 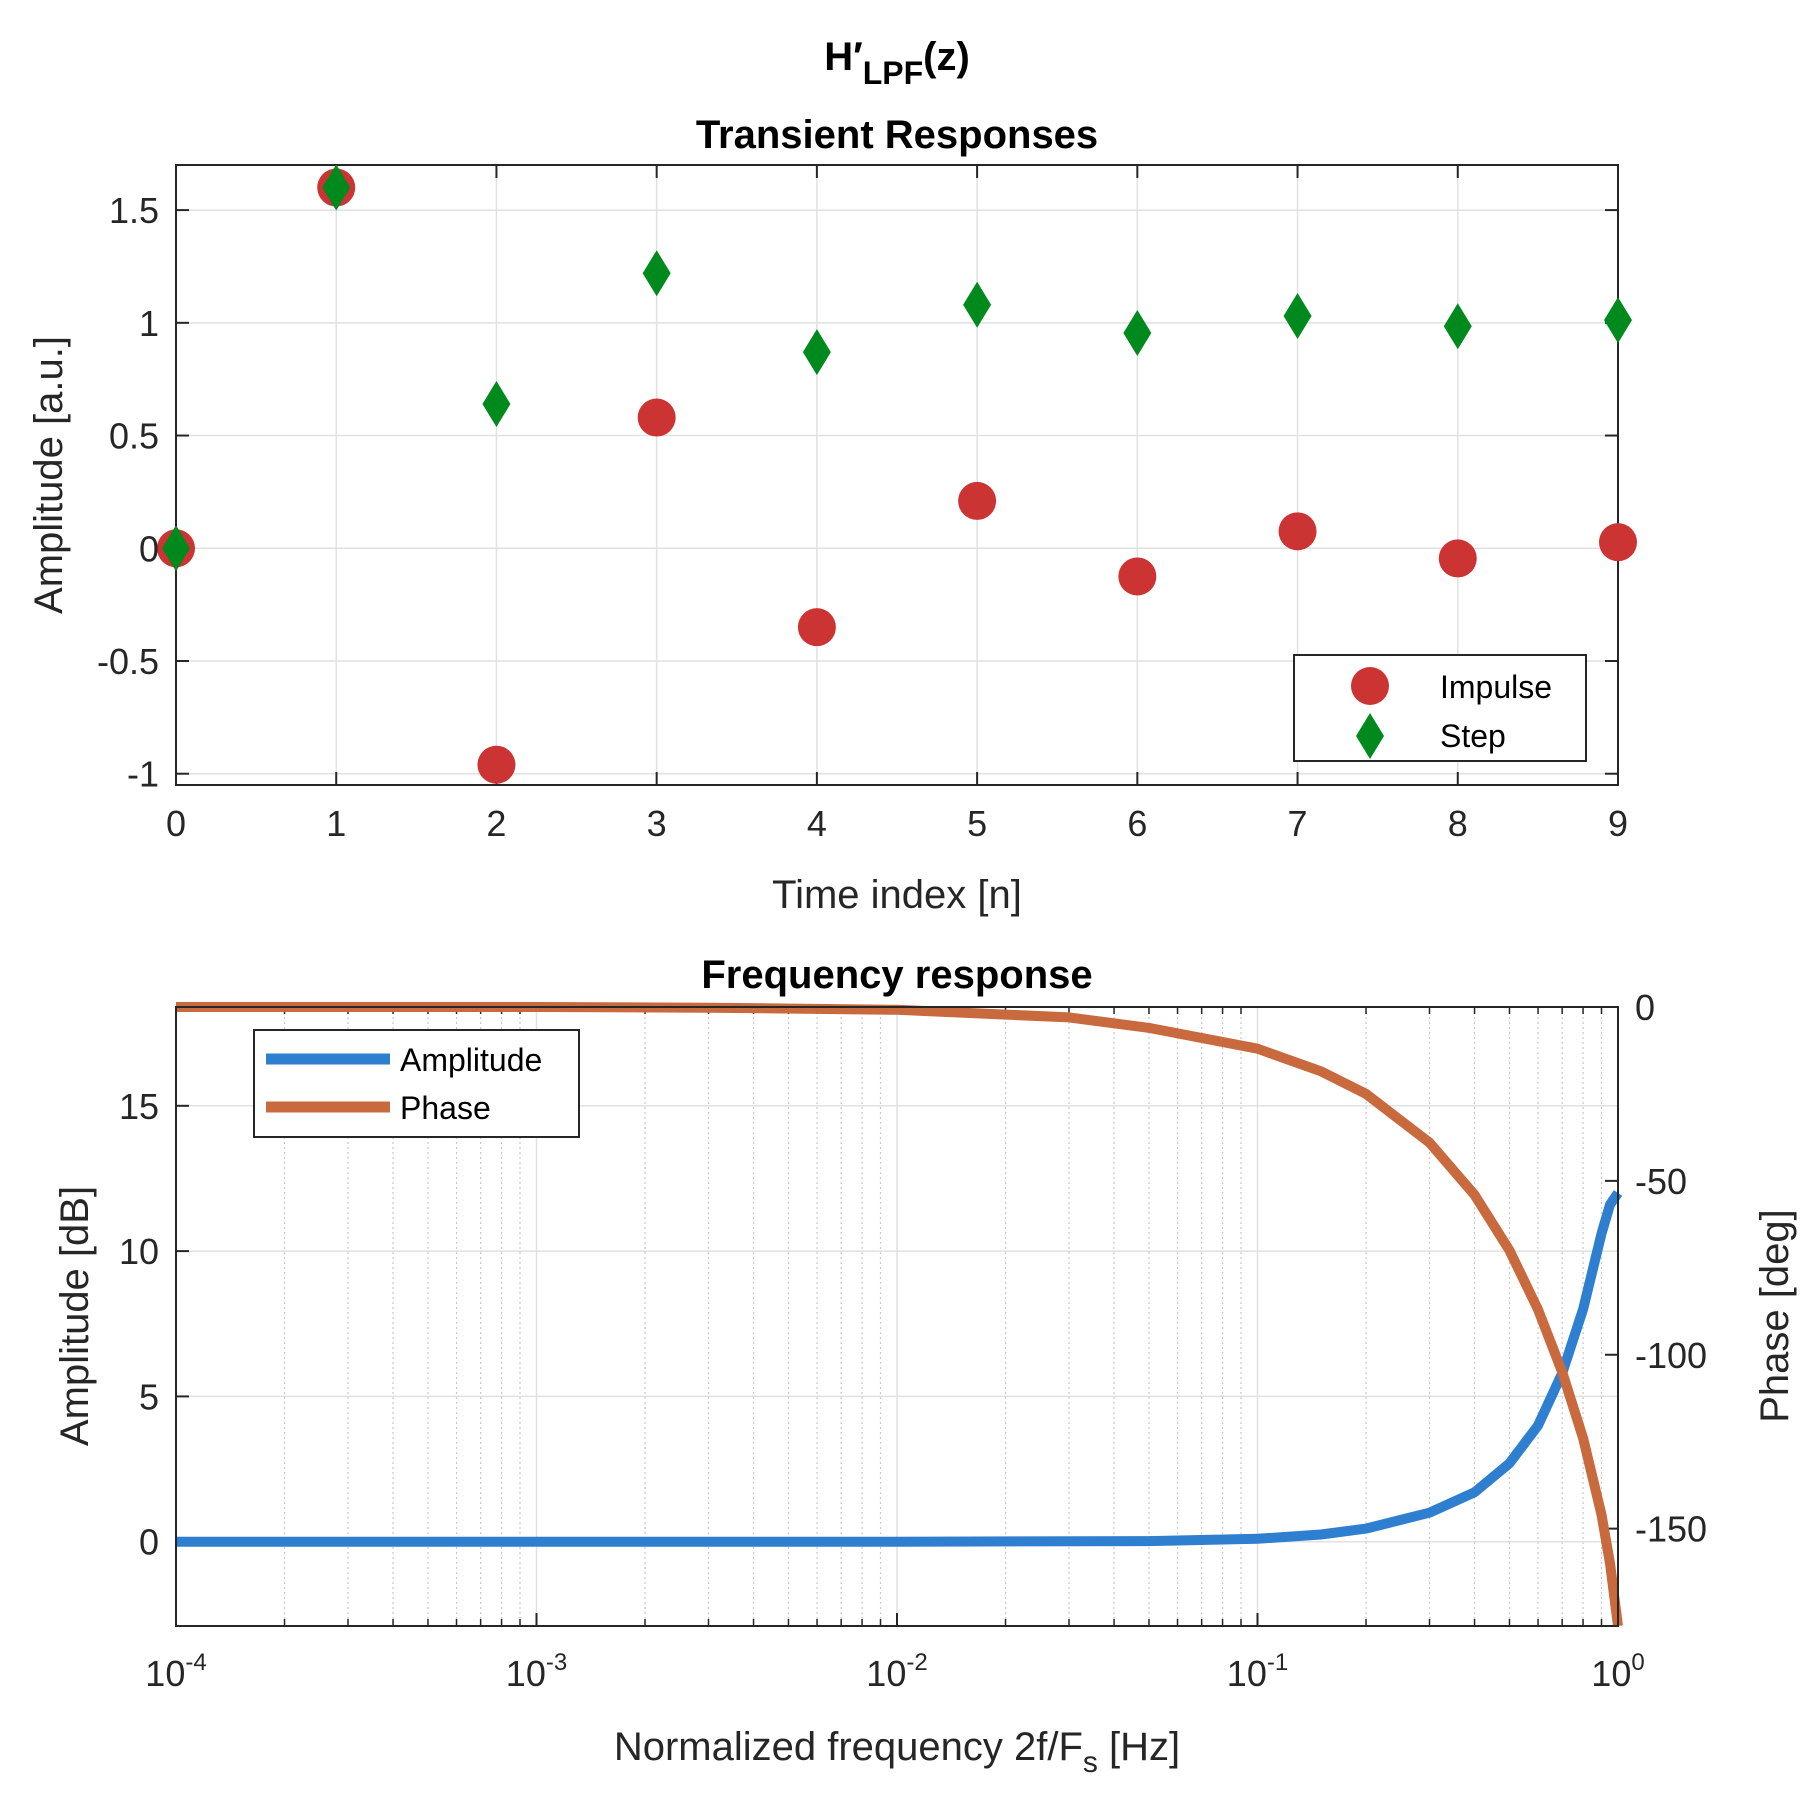 I want to click on frequency-ylabel-right: Phase [deg], so click(x=1775, y=1316).